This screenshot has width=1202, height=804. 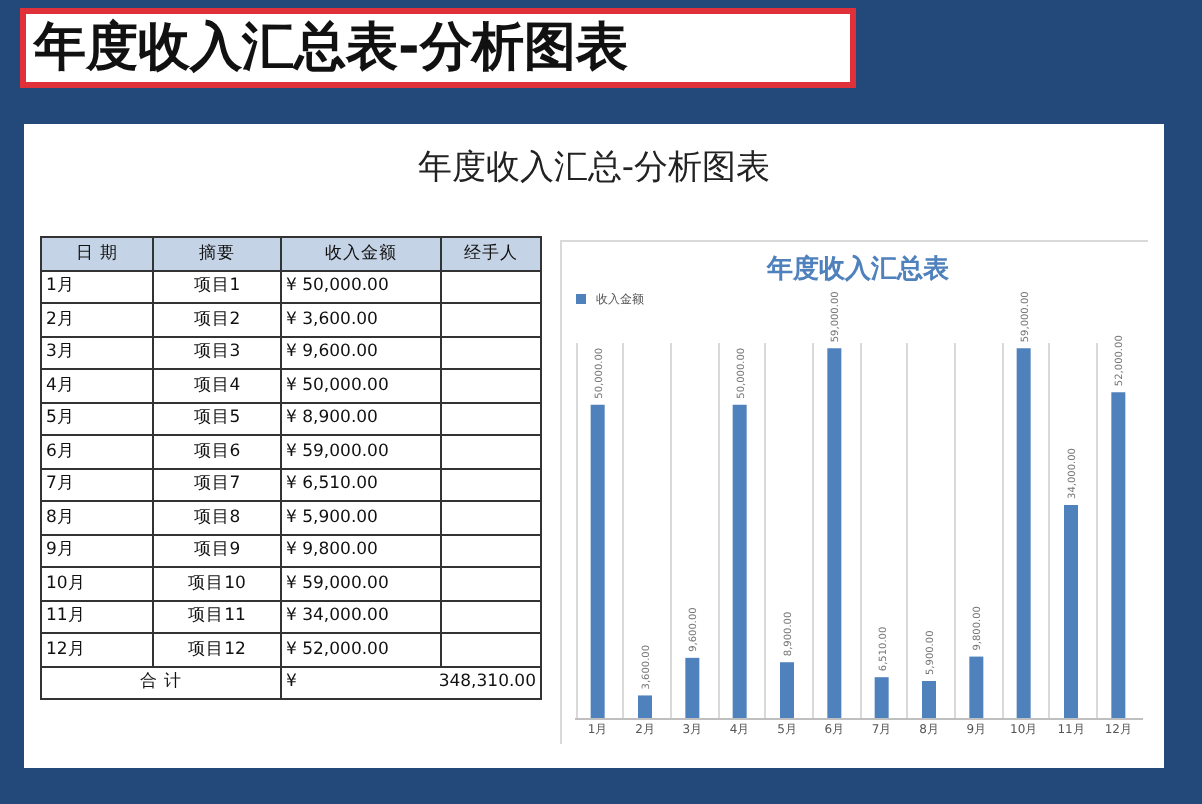 What do you see at coordinates (332, 517) in the screenshot?
I see `text: ¥ 5,900.00` at bounding box center [332, 517].